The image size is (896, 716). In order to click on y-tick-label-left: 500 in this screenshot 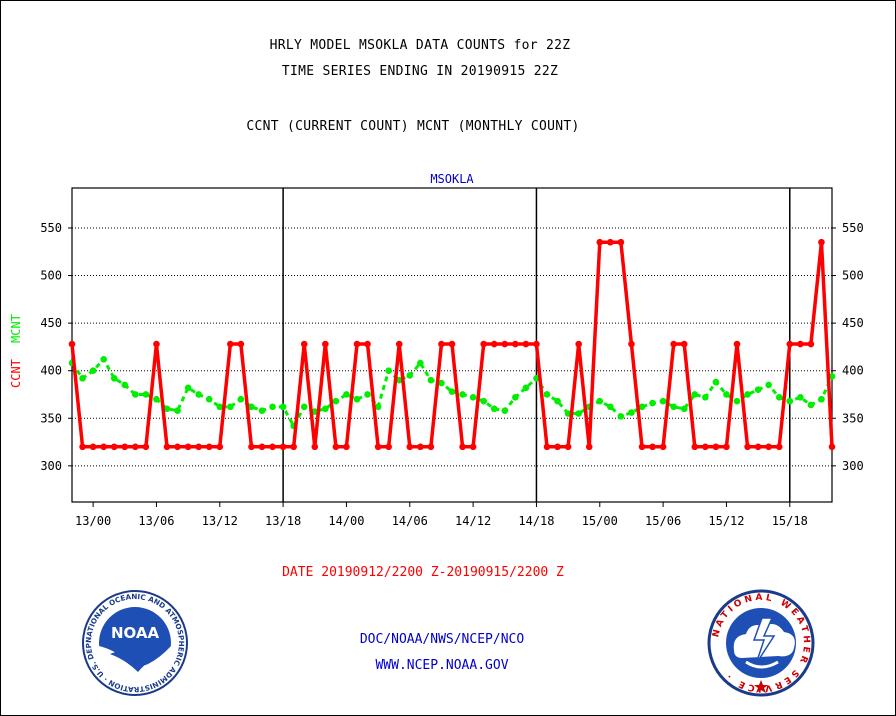, I will do `click(51, 276)`.